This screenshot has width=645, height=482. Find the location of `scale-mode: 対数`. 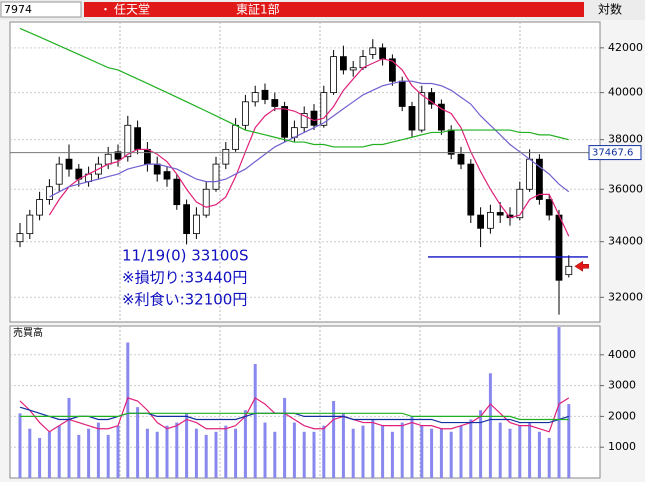

scale-mode: 対数 is located at coordinates (610, 9).